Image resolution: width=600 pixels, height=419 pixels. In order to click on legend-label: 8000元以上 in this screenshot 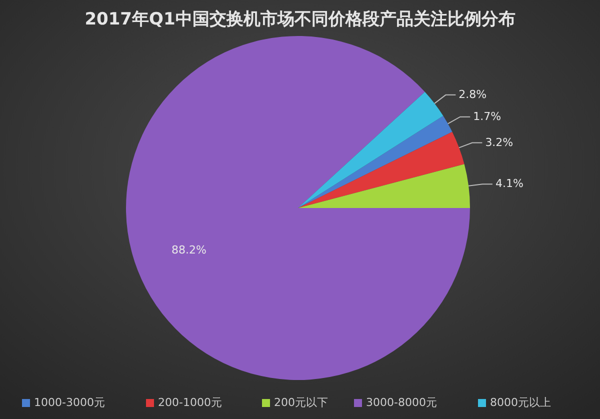, I will do `click(520, 403)`.